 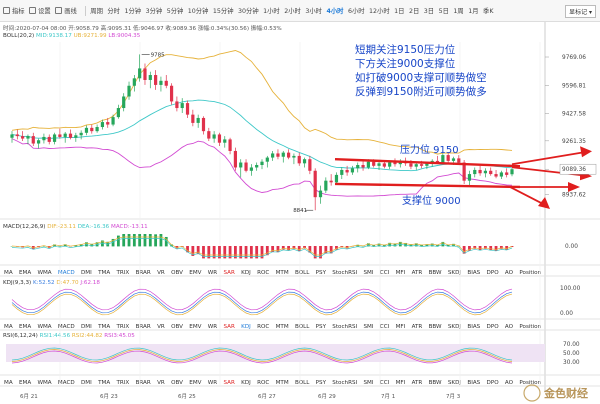 I want to click on toolbar-item-21: 1周, so click(x=458, y=11).